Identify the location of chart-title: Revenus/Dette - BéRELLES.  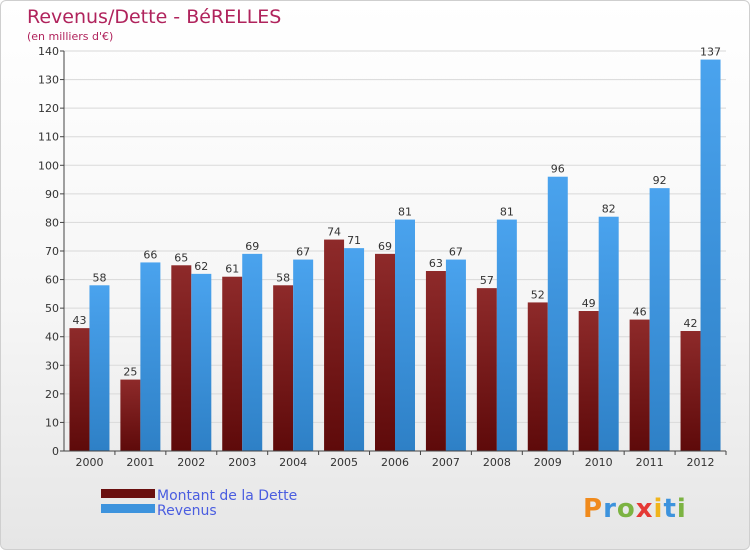
(154, 17).